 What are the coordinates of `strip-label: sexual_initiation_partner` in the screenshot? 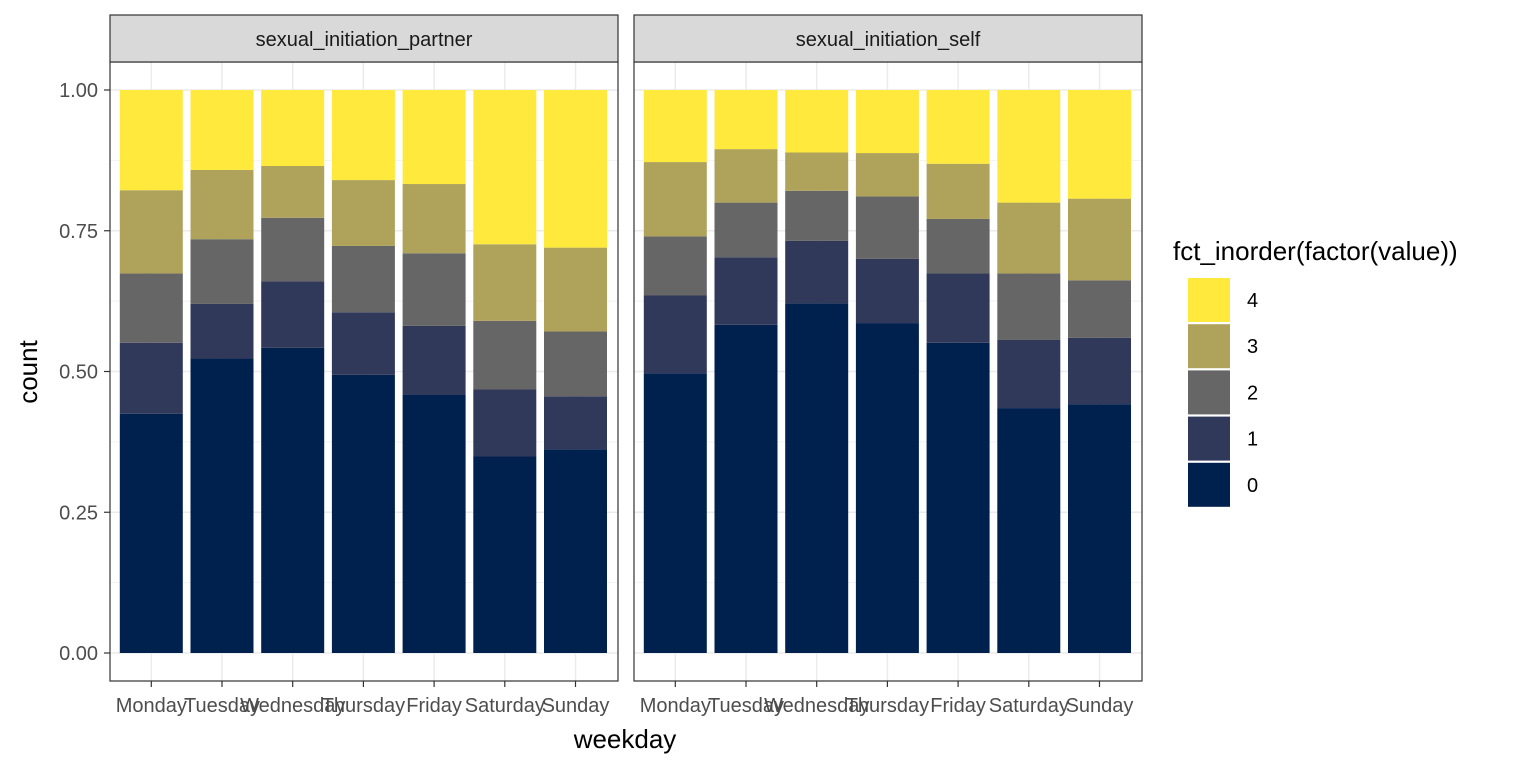 It's located at (364, 40).